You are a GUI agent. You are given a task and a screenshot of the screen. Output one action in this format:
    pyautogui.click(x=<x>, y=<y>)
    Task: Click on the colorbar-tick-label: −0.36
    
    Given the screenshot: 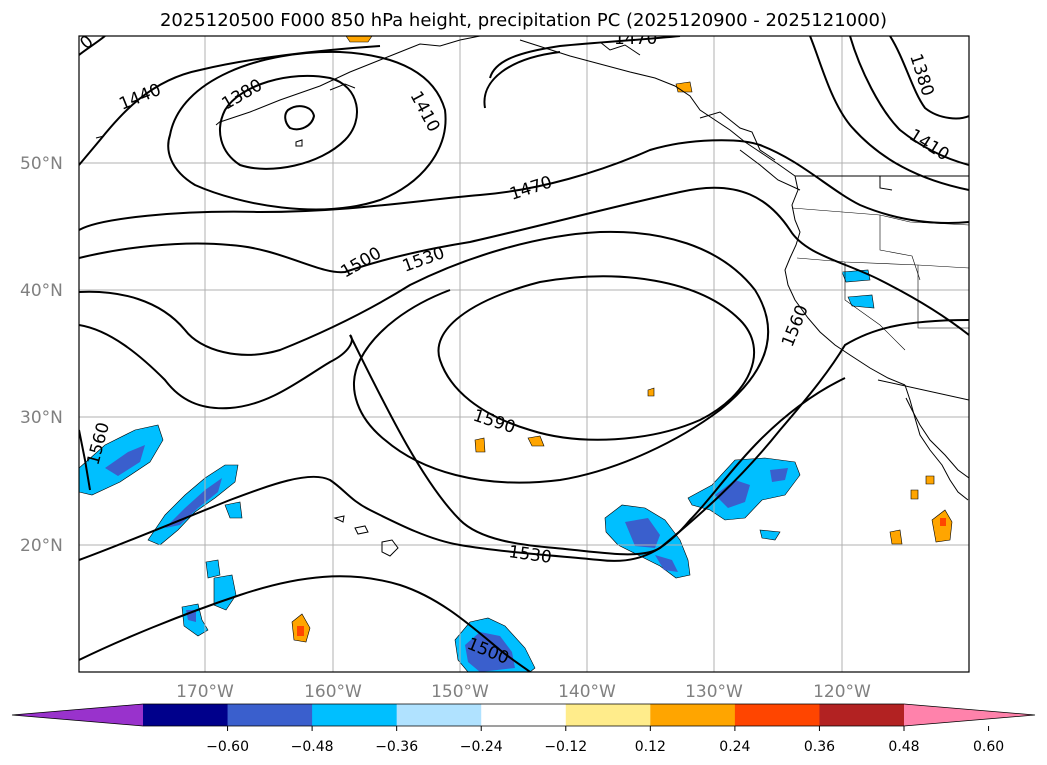 What is the action you would take?
    pyautogui.click(x=396, y=747)
    